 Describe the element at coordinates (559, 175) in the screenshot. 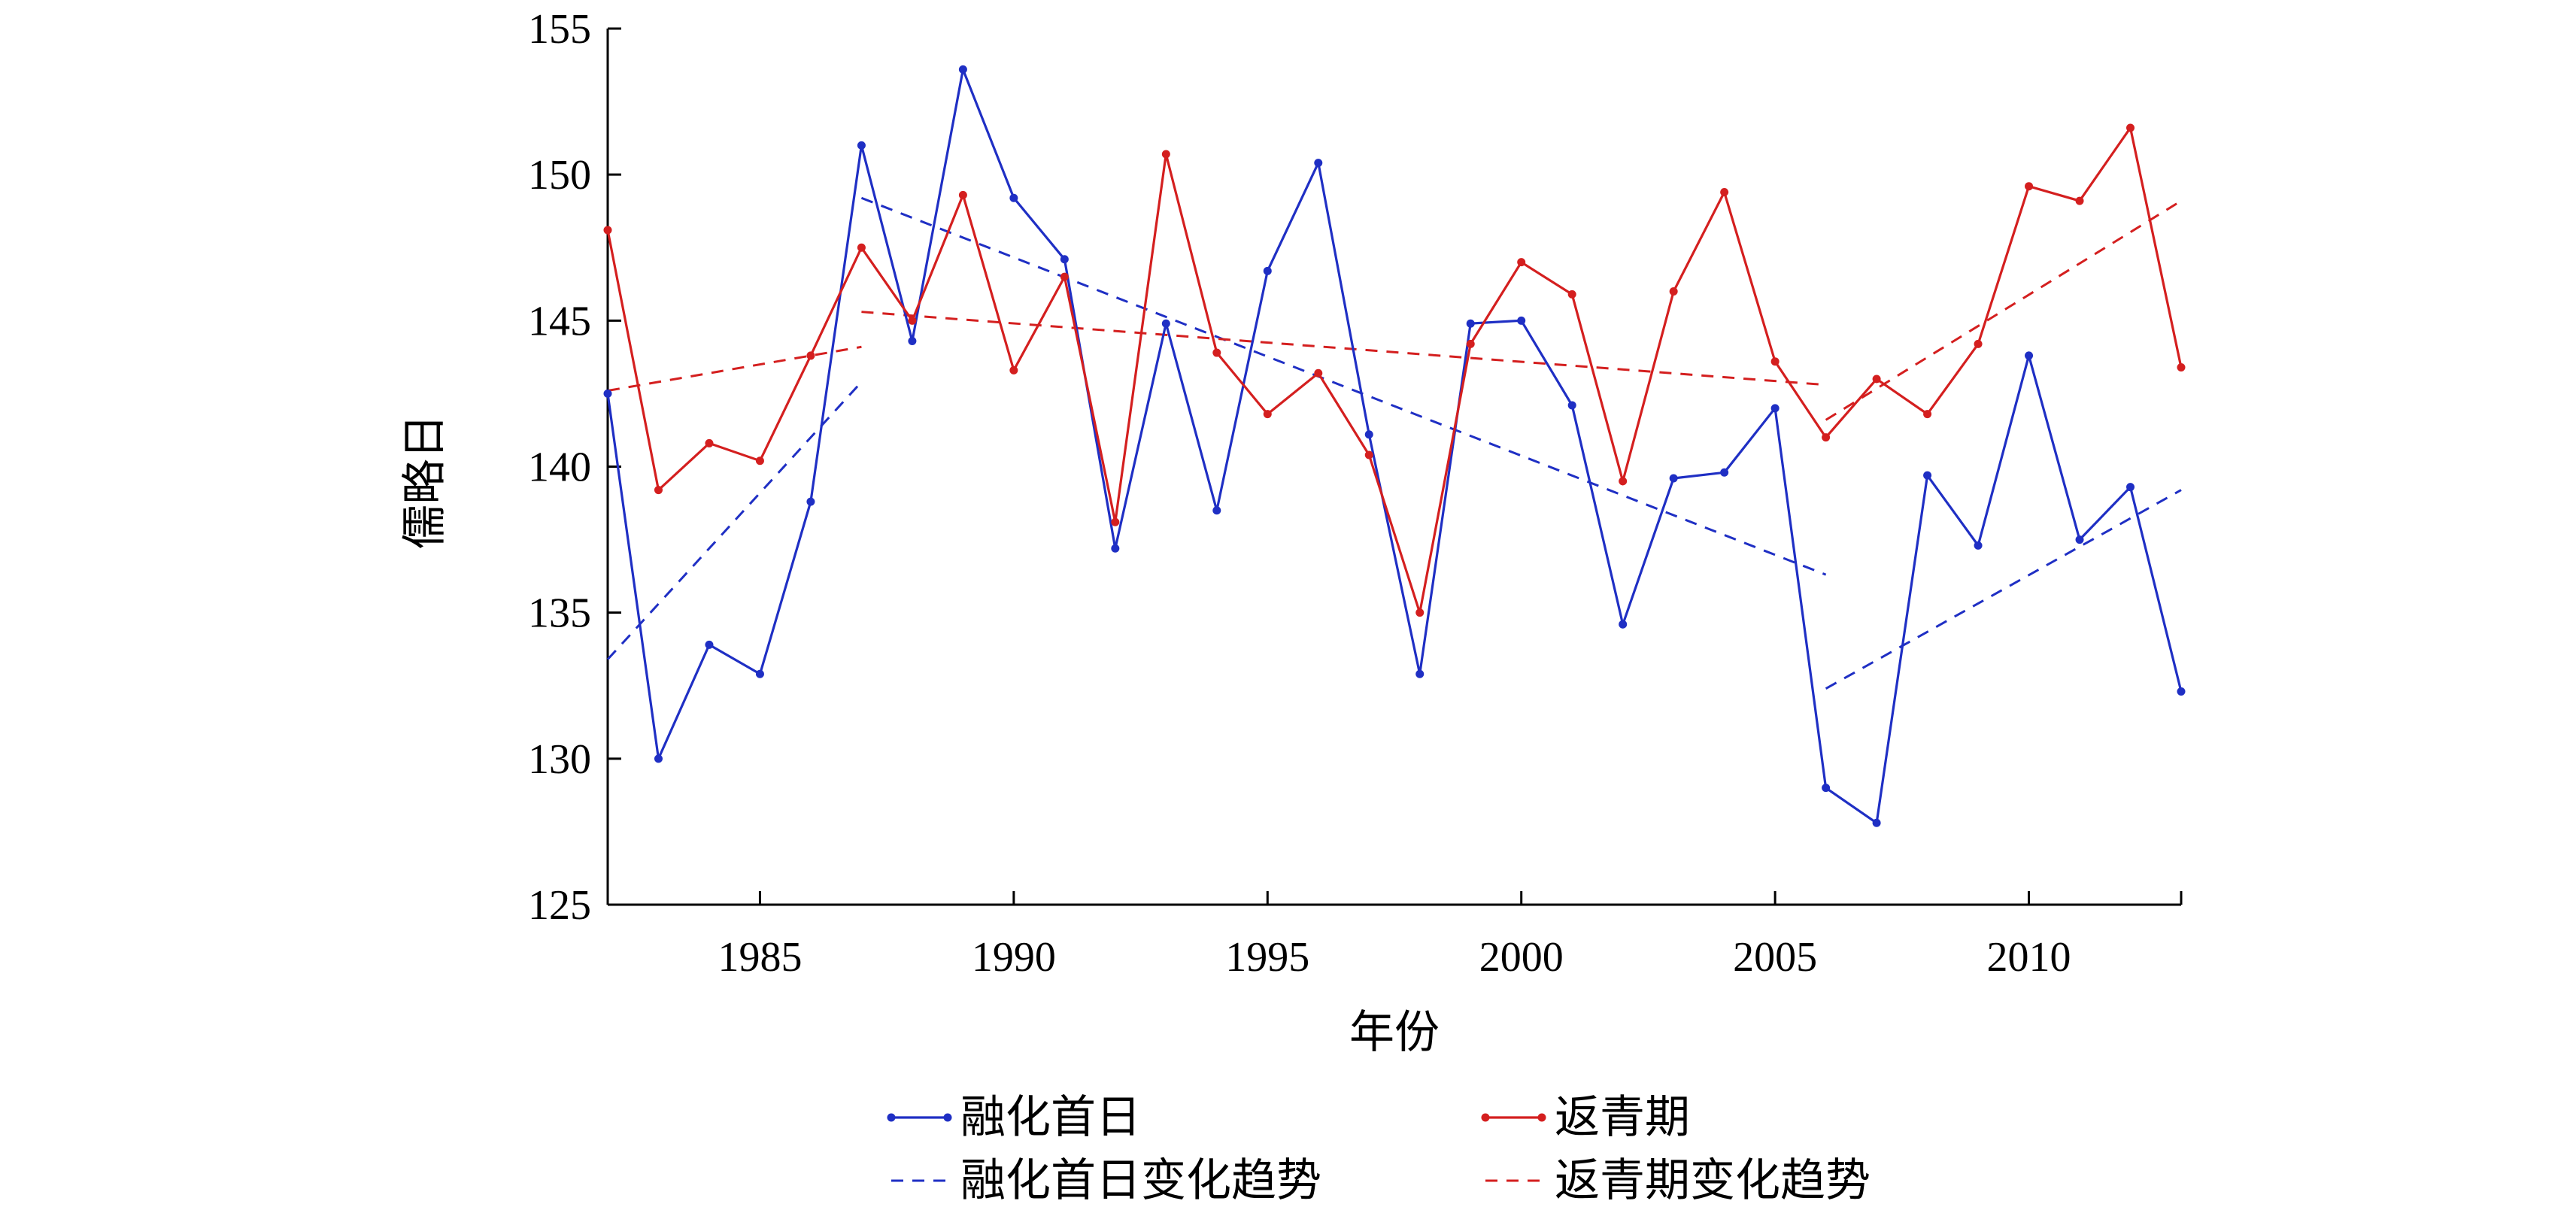

I see `y-tick-label: 150` at that location.